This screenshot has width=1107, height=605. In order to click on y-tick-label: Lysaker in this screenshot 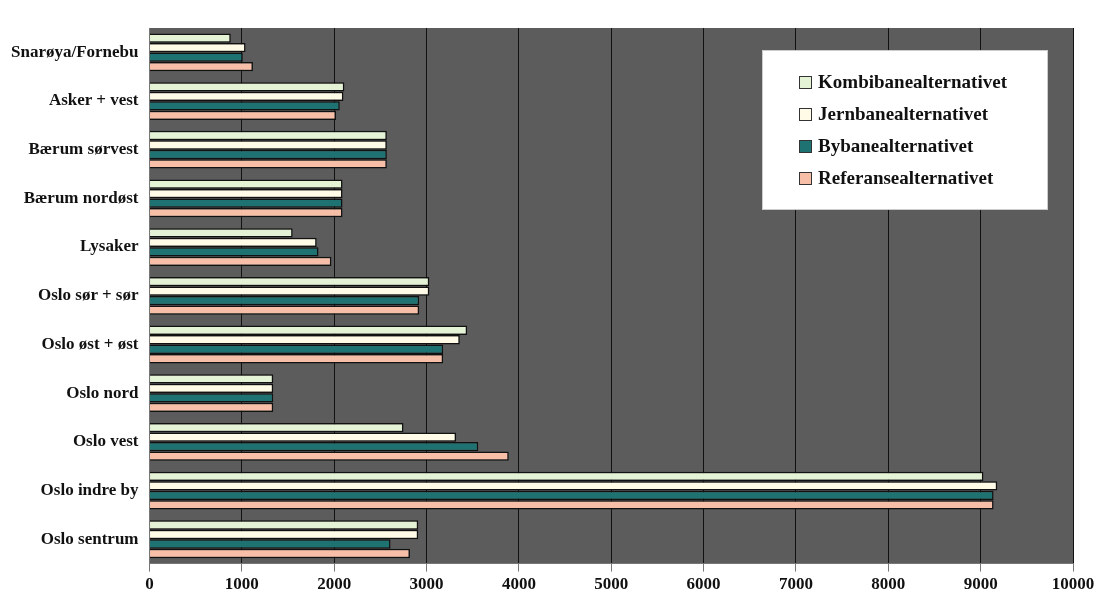, I will do `click(109, 246)`.